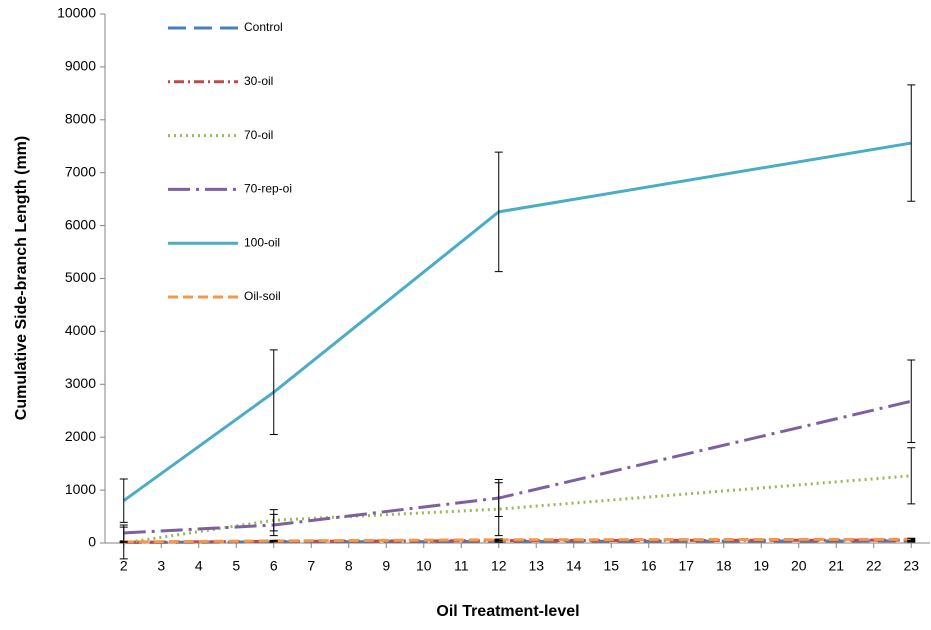 Image resolution: width=931 pixels, height=630 pixels. I want to click on legend-label: 30-oil, so click(258, 81).